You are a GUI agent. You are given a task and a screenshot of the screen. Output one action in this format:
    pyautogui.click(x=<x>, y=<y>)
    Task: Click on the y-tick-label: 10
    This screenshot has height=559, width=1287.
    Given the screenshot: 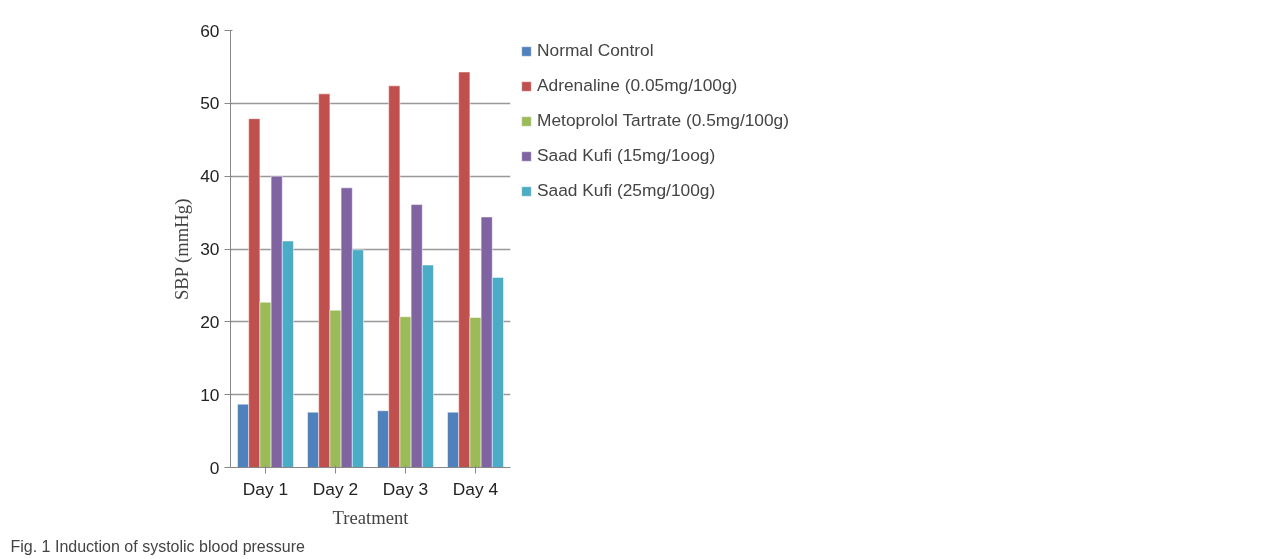 What is the action you would take?
    pyautogui.click(x=210, y=394)
    